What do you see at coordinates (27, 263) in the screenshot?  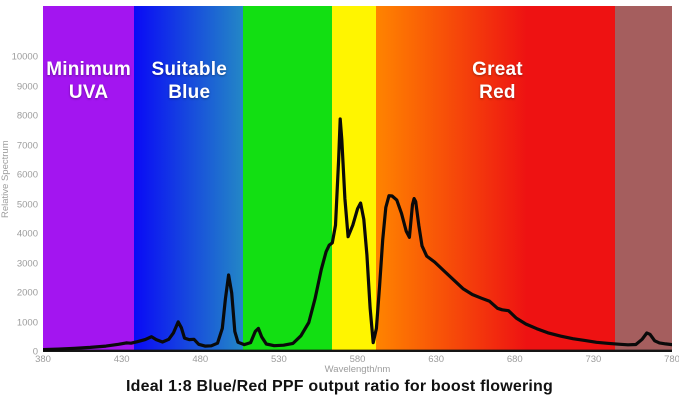 I see `y-tick-label: 3000` at bounding box center [27, 263].